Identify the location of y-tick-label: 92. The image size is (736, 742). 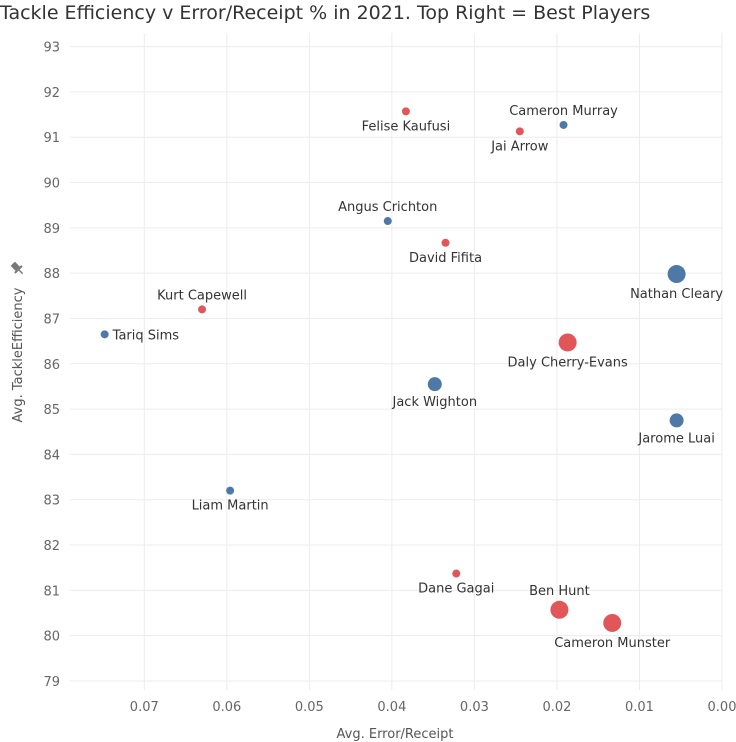
(51, 93).